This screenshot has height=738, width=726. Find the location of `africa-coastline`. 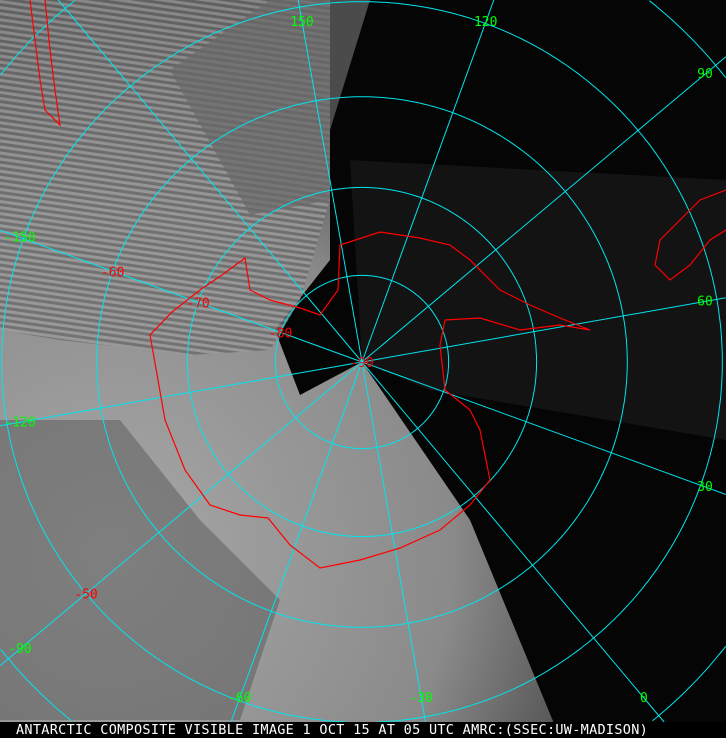

africa-coastline is located at coordinates (690, 235).